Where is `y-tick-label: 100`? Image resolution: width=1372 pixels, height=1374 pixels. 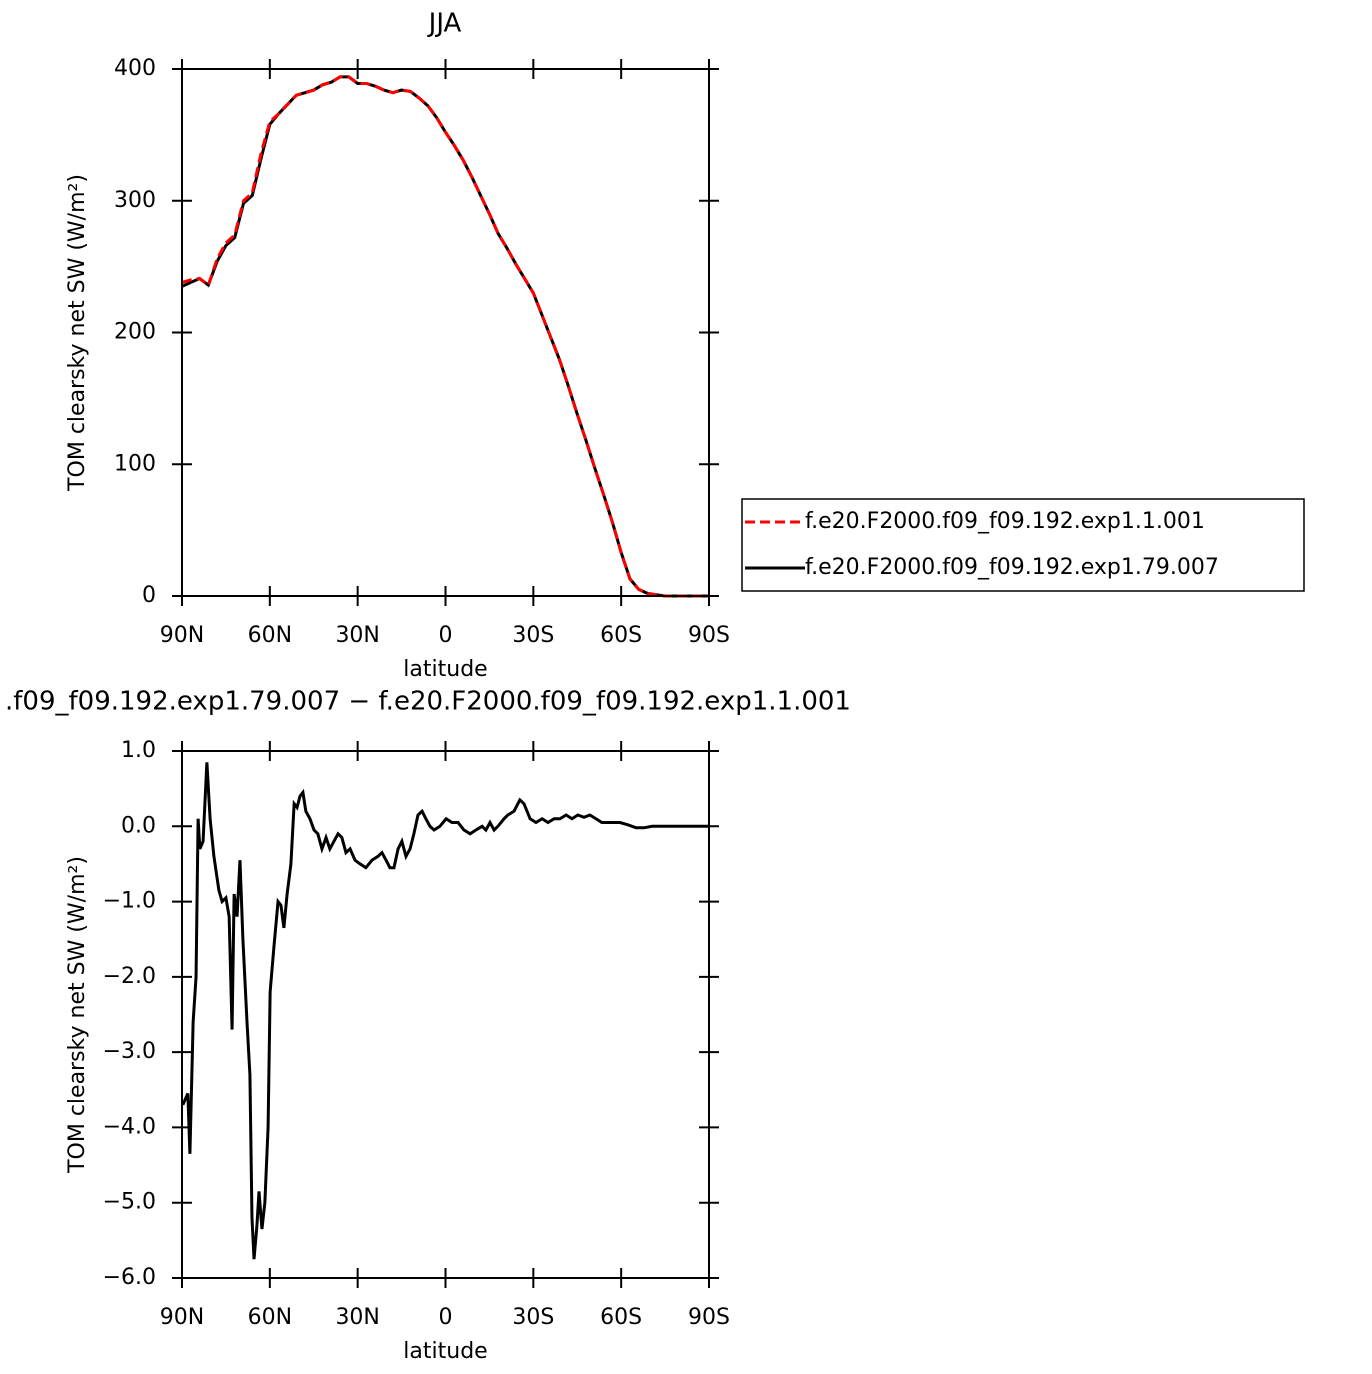 y-tick-label: 100 is located at coordinates (135, 463).